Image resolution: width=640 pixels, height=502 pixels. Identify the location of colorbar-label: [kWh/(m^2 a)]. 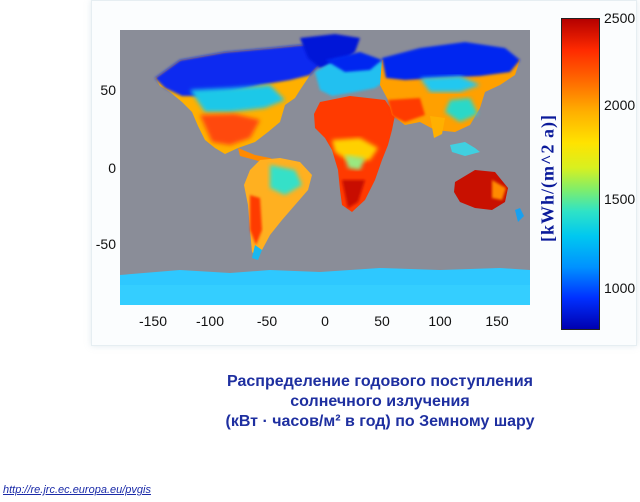
(547, 178).